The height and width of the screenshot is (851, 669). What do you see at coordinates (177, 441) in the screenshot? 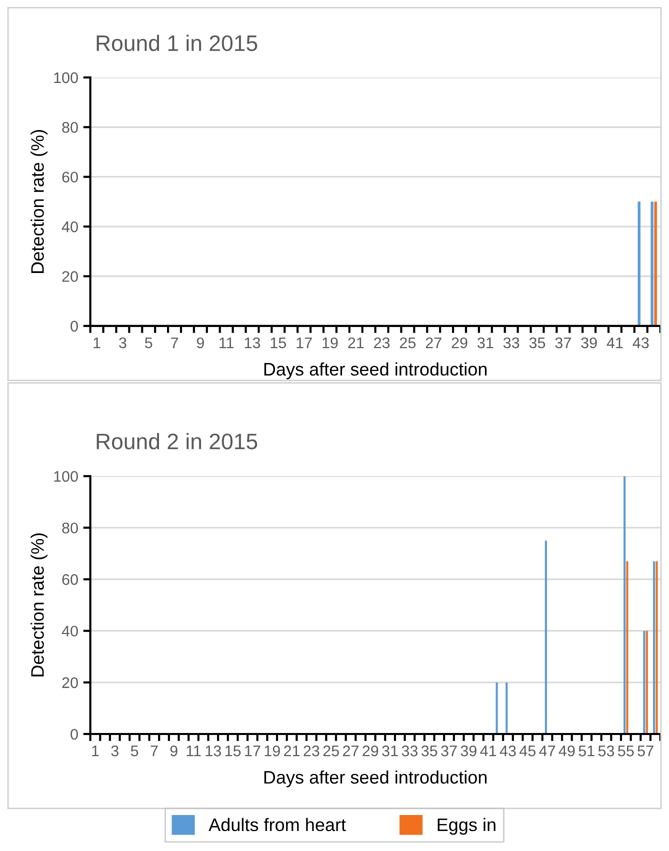
I see `chart-title: Round 2 in 2015` at bounding box center [177, 441].